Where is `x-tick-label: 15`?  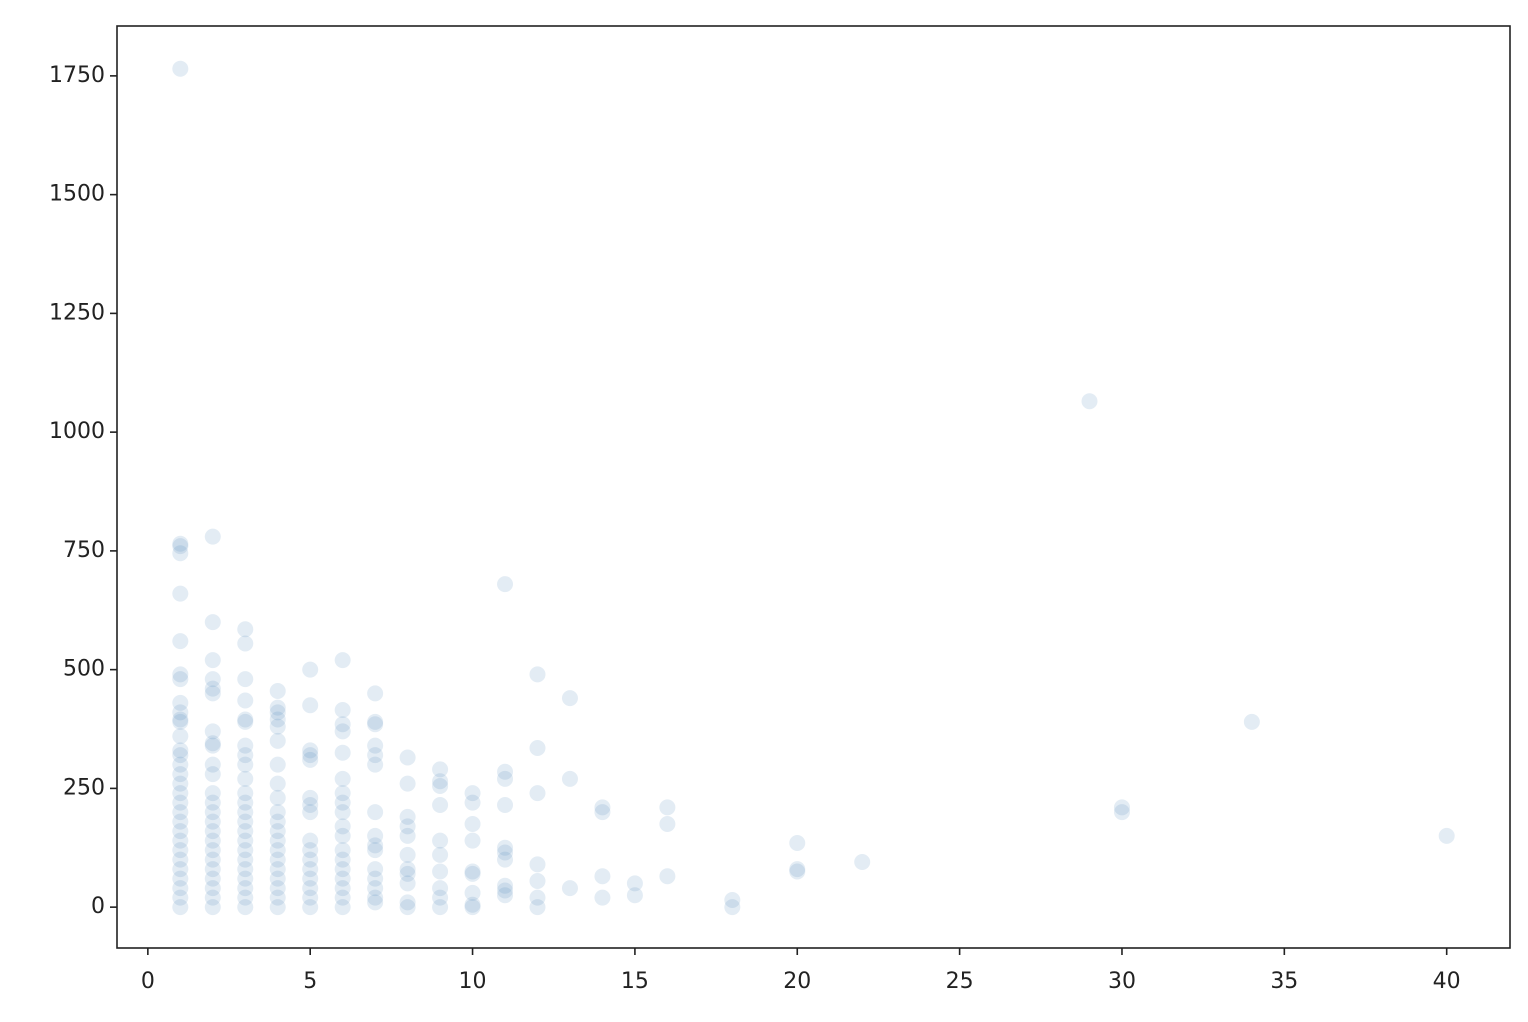
x-tick-label: 15 is located at coordinates (635, 981).